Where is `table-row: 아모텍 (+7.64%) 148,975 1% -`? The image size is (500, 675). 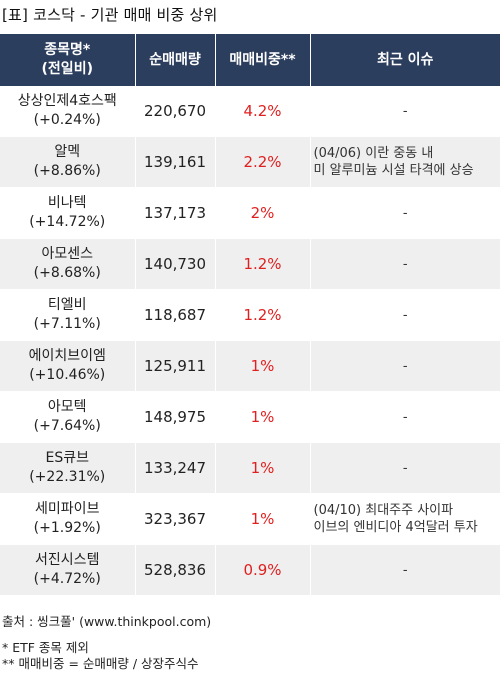
table-row: 아모텍 (+7.64%) 148,975 1% - is located at coordinates (250, 417).